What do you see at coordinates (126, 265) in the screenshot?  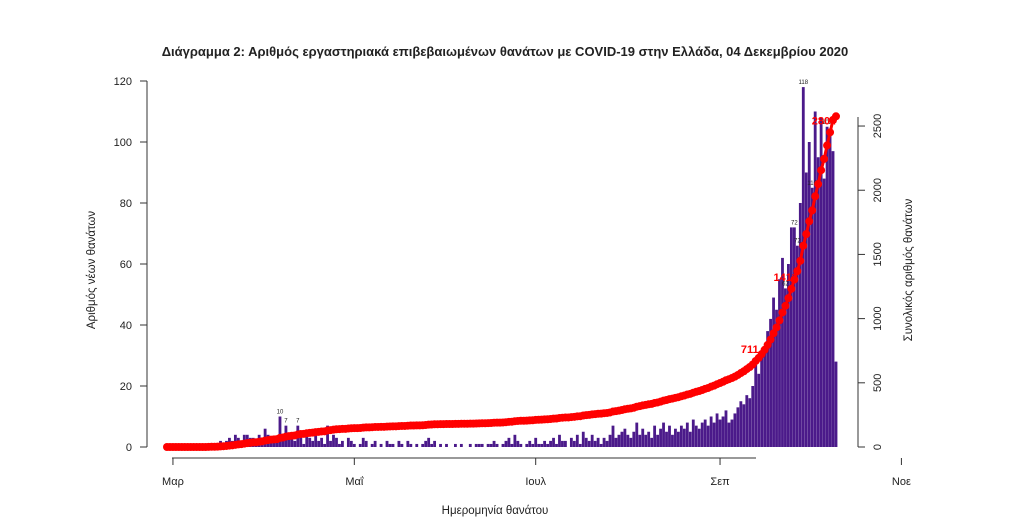 I see `y-tick-label: 60` at bounding box center [126, 265].